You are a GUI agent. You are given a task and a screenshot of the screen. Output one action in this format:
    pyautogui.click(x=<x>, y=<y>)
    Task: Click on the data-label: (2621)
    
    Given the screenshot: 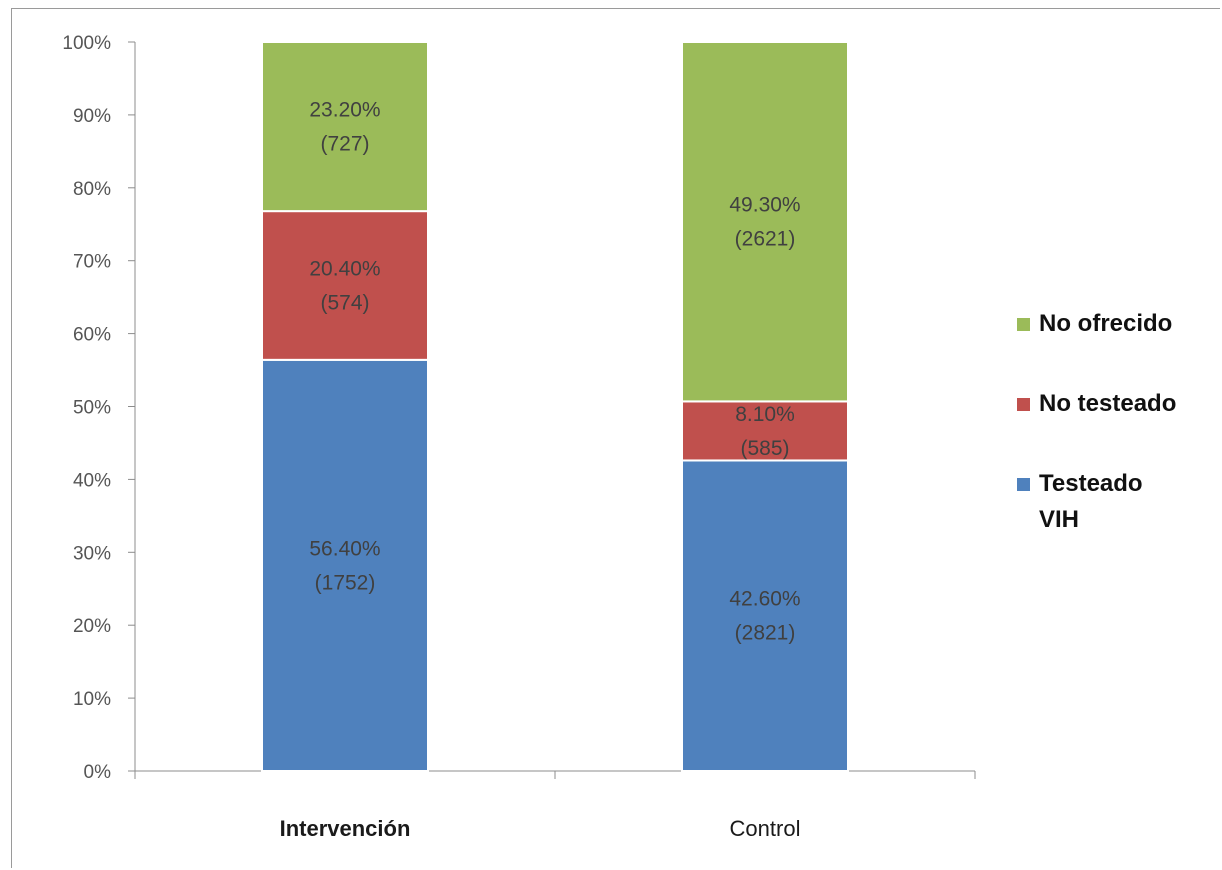 What is the action you would take?
    pyautogui.click(x=765, y=239)
    